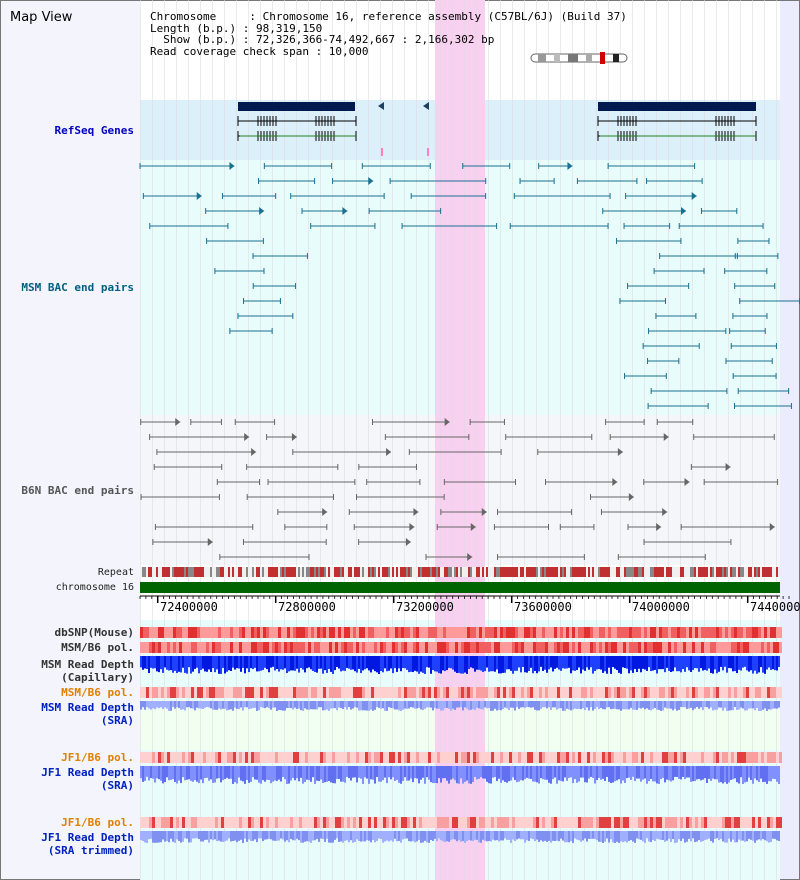 This screenshot has height=880, width=800. What do you see at coordinates (77, 287) in the screenshot?
I see `track-label-msm-bac: MSM BAC end pairs` at bounding box center [77, 287].